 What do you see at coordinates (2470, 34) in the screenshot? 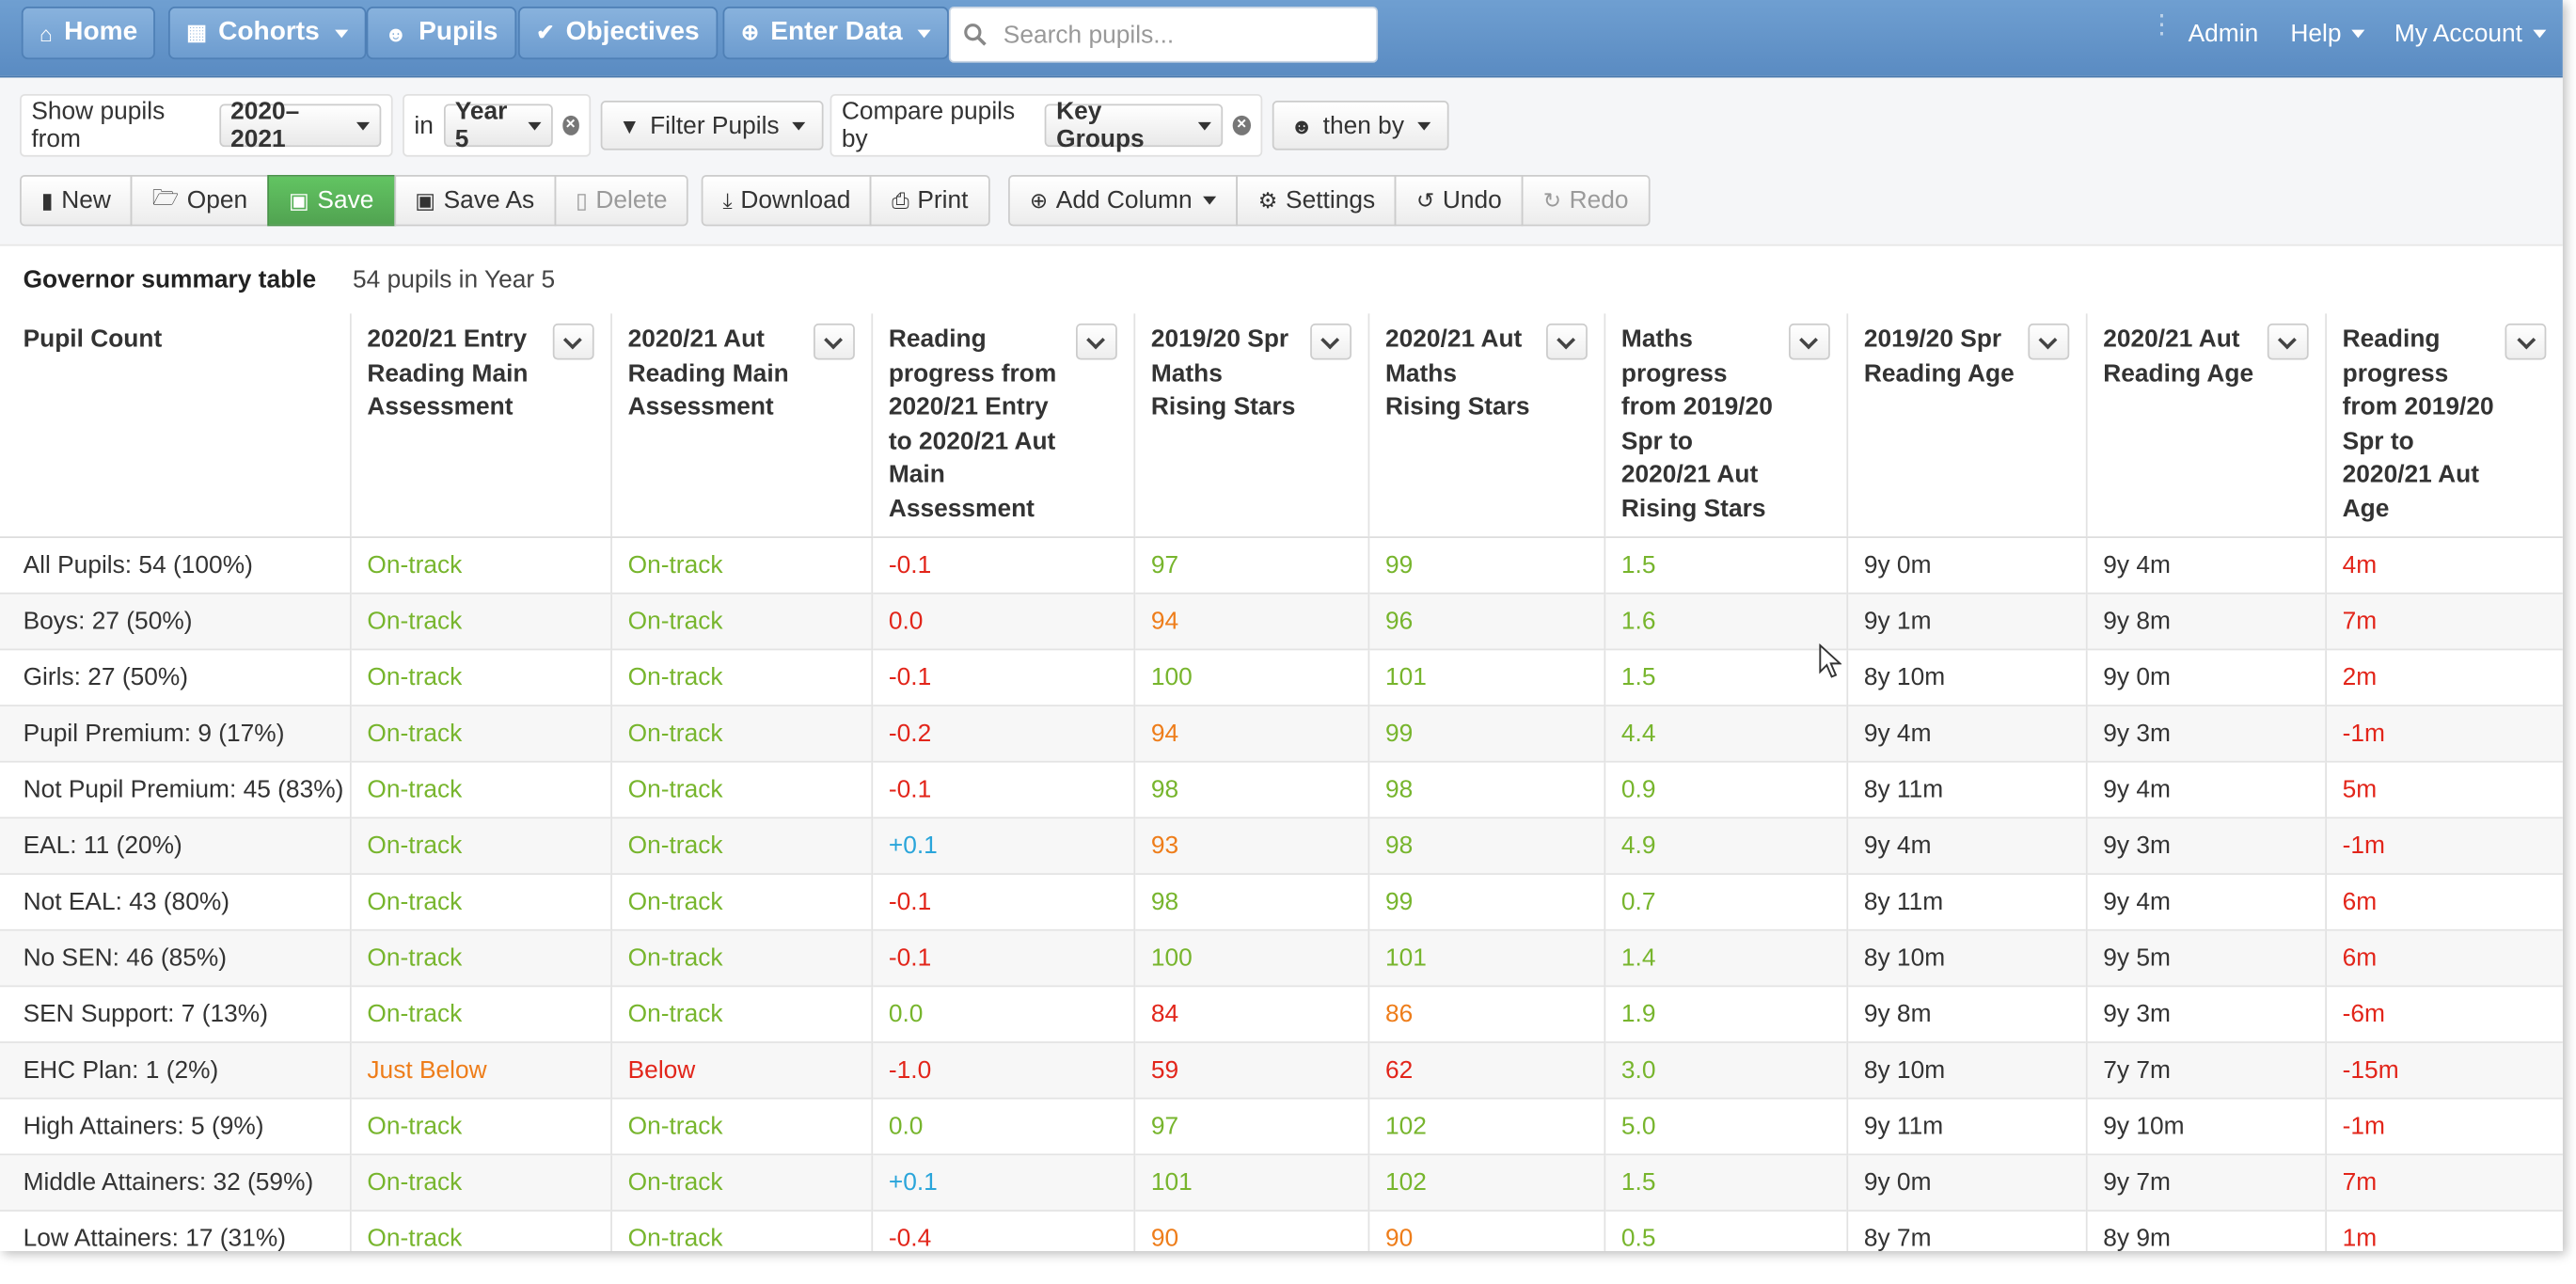
I see `nav-account-menu: My Account` at bounding box center [2470, 34].